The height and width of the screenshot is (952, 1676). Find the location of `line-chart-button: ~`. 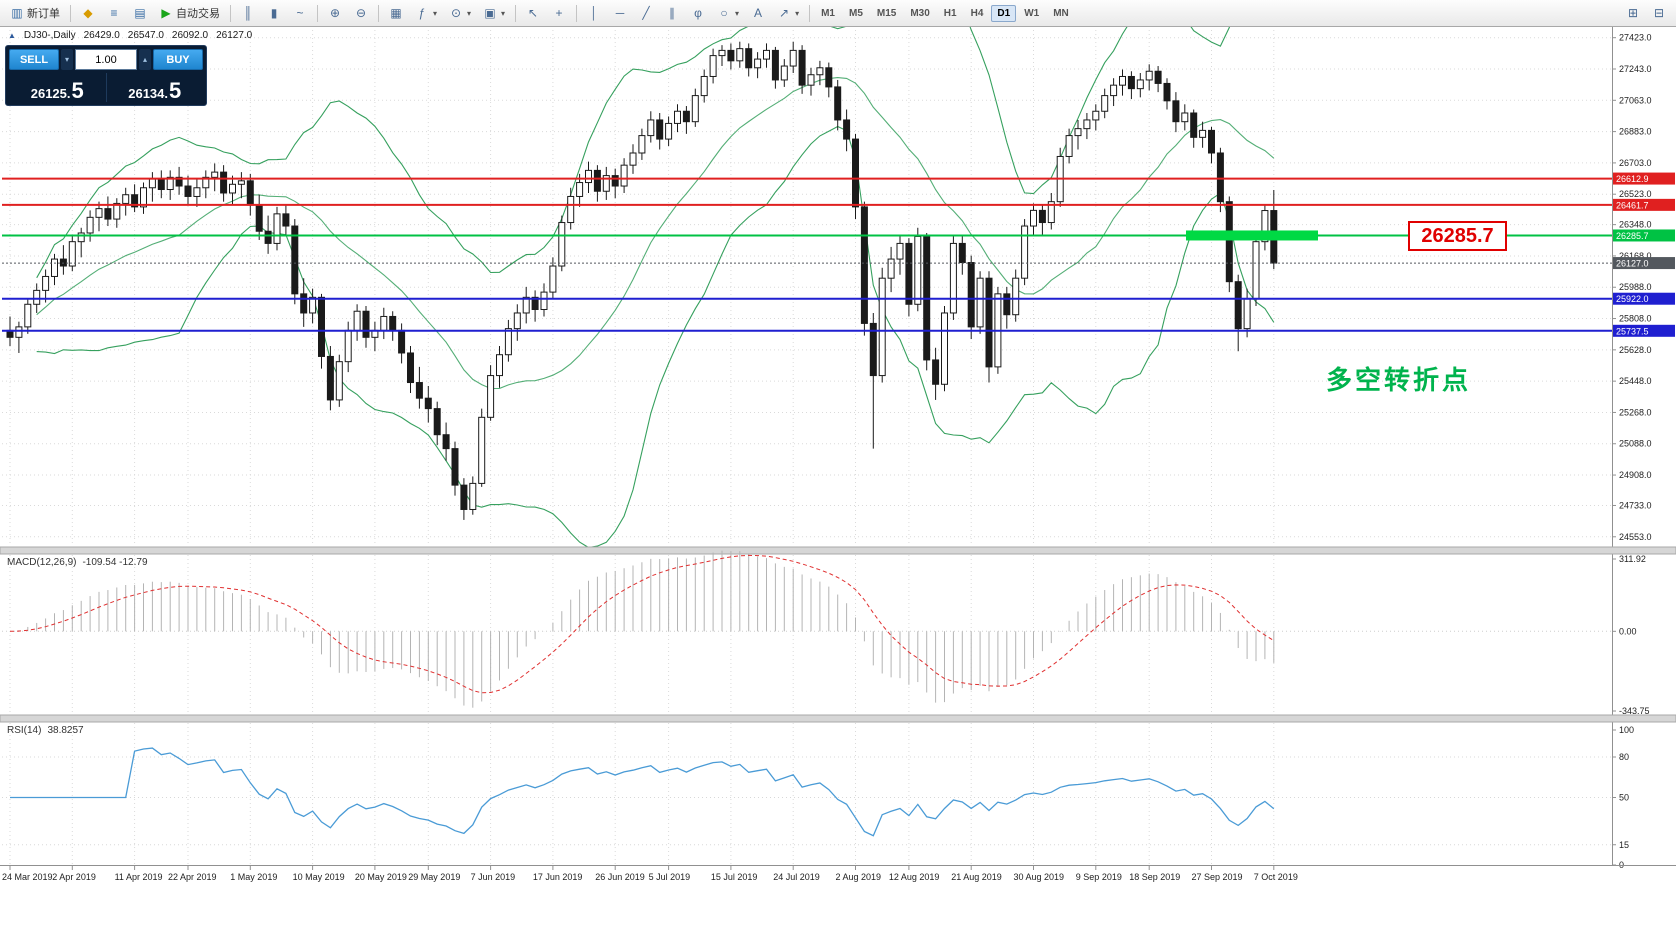

line-chart-button: ~ is located at coordinates (300, 13).